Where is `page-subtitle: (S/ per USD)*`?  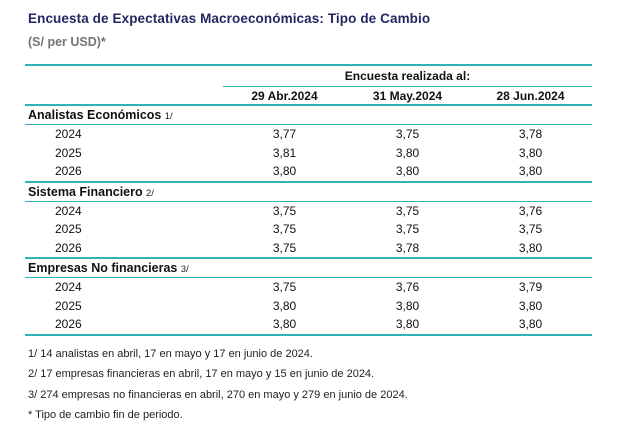
page-subtitle: (S/ per USD)* is located at coordinates (67, 42).